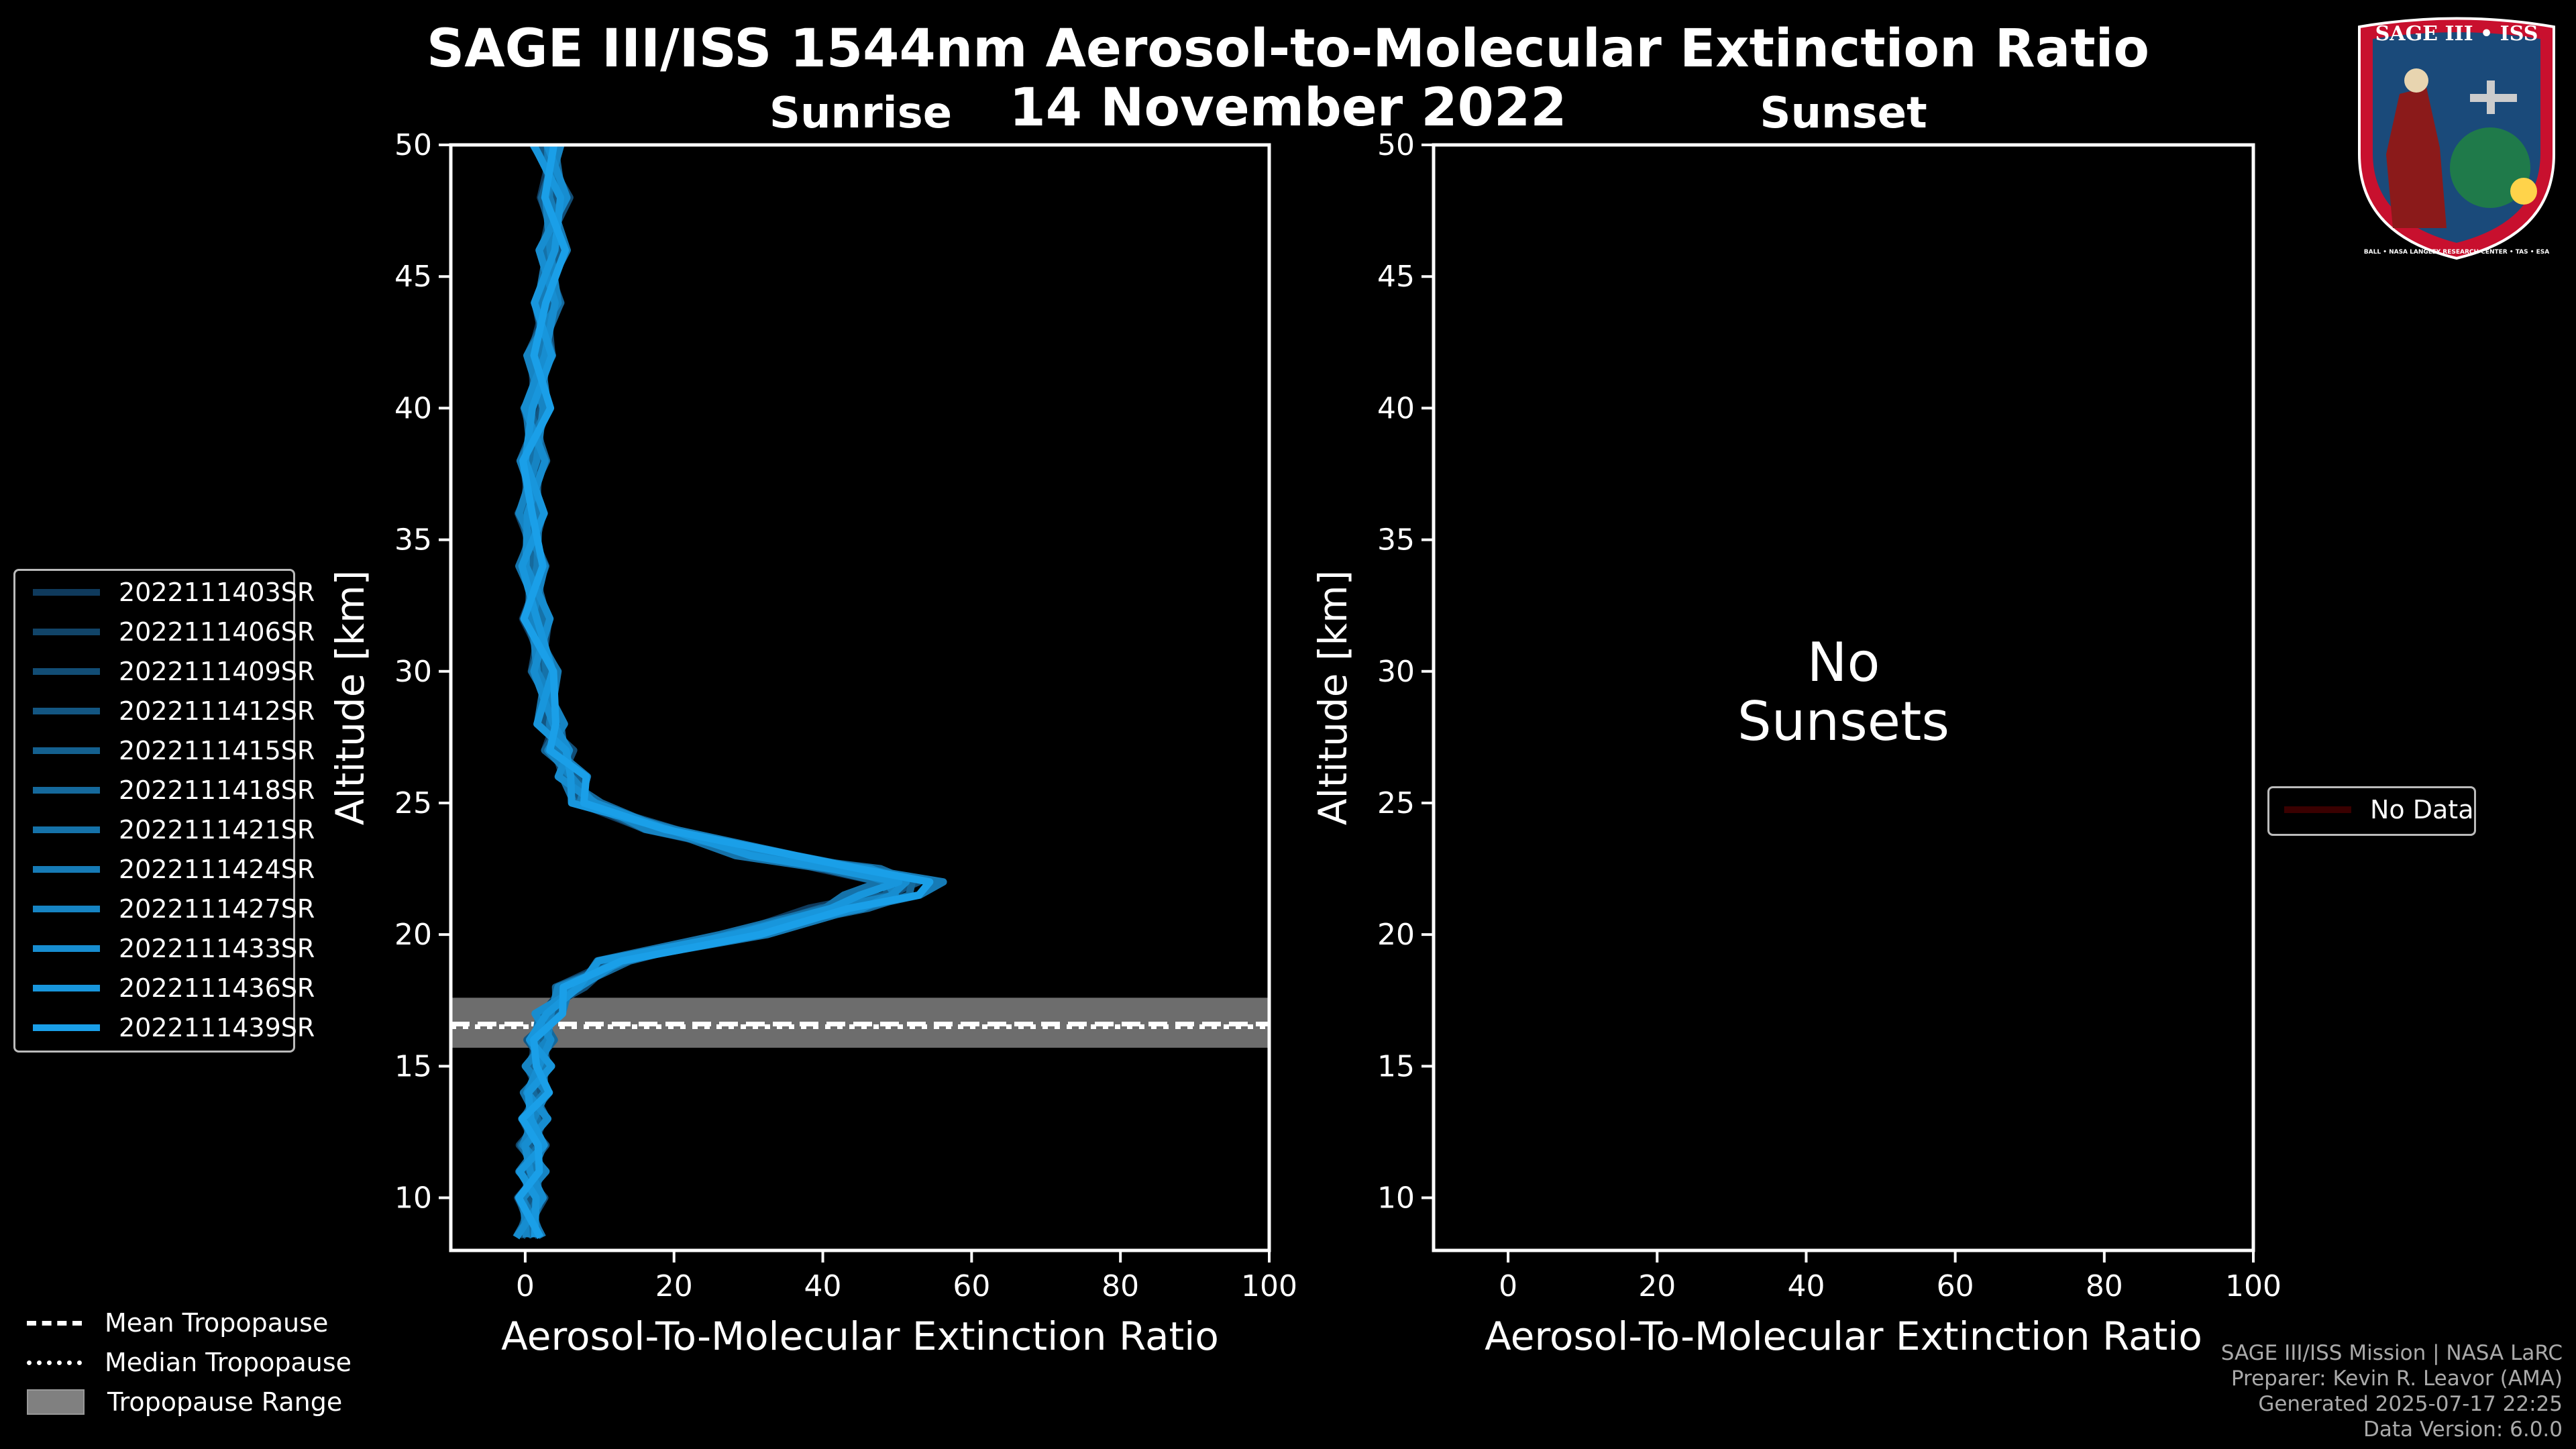 This screenshot has height=1449, width=2576. Describe the element at coordinates (217, 948) in the screenshot. I see `legend-label: 2022111433SR` at that location.